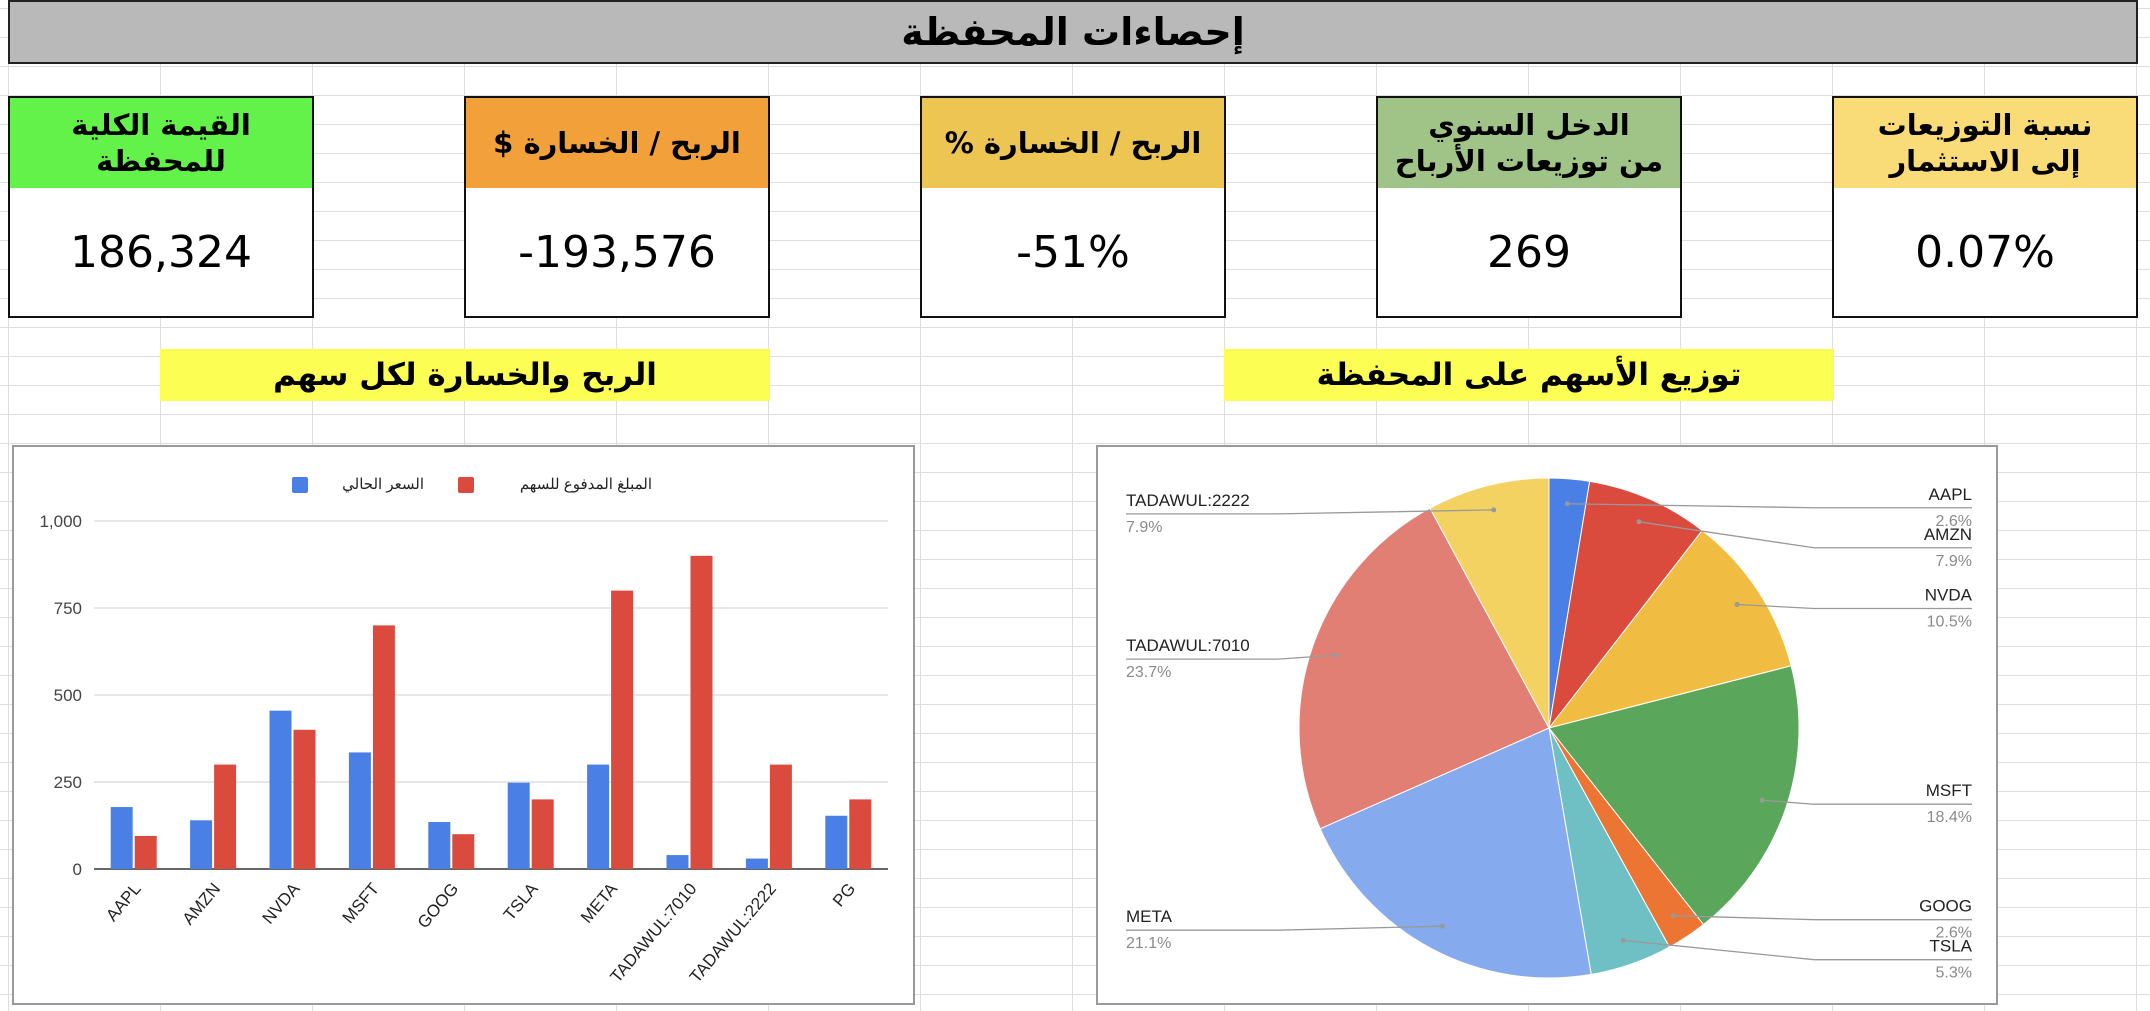  What do you see at coordinates (844, 894) in the screenshot?
I see `x-tick-label: PG` at bounding box center [844, 894].